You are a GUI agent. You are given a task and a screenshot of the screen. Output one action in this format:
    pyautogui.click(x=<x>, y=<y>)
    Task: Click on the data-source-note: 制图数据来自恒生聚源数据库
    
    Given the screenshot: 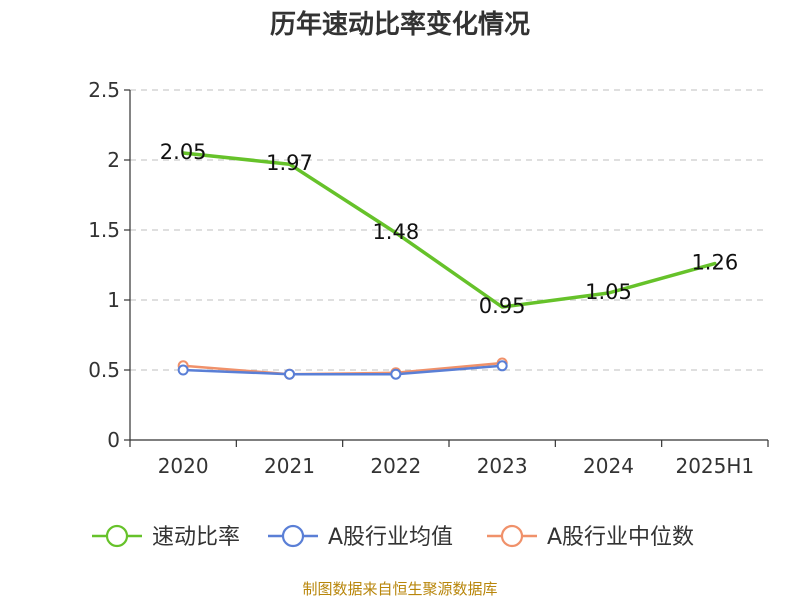 What is the action you would take?
    pyautogui.click(x=400, y=589)
    